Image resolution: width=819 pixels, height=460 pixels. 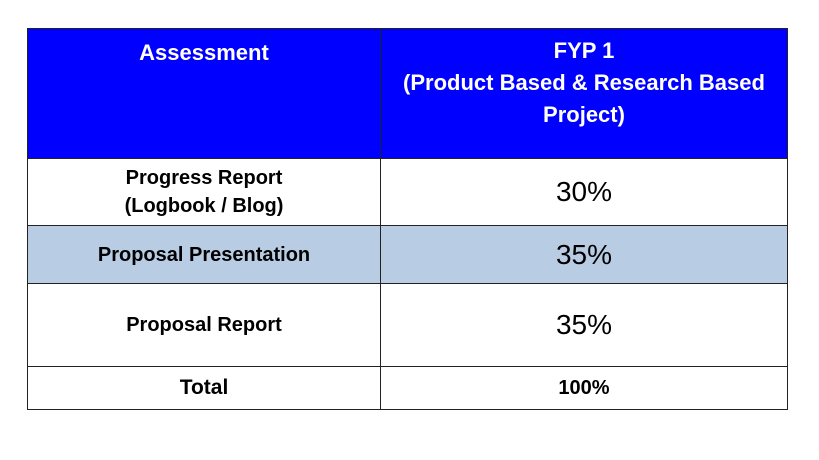 What do you see at coordinates (584, 192) in the screenshot?
I see `progress-report-value: 30%` at bounding box center [584, 192].